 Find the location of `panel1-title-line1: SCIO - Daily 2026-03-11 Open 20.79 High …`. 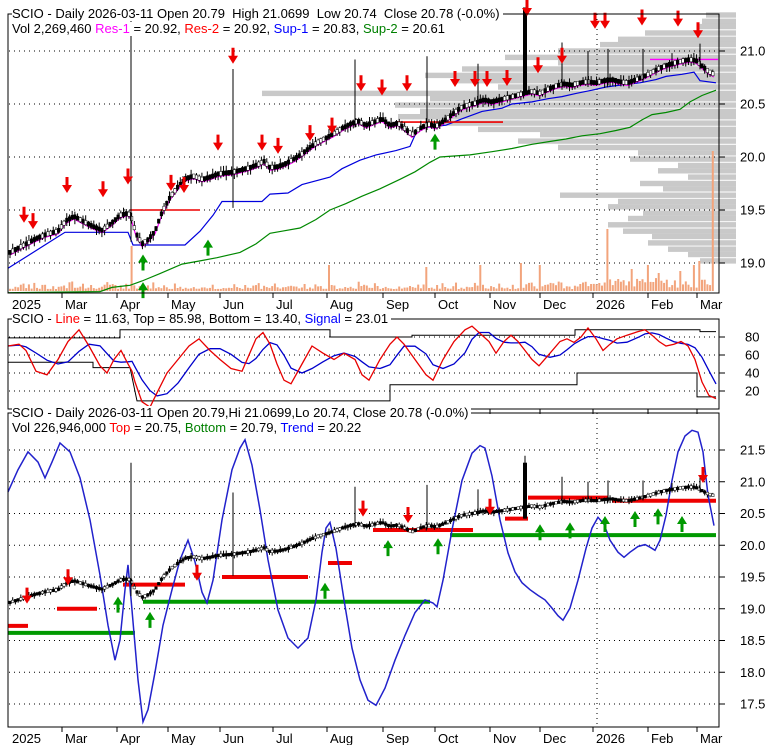

panel1-title-line1: SCIO - Daily 2026-03-11 Open 20.79 High … is located at coordinates (257, 14).